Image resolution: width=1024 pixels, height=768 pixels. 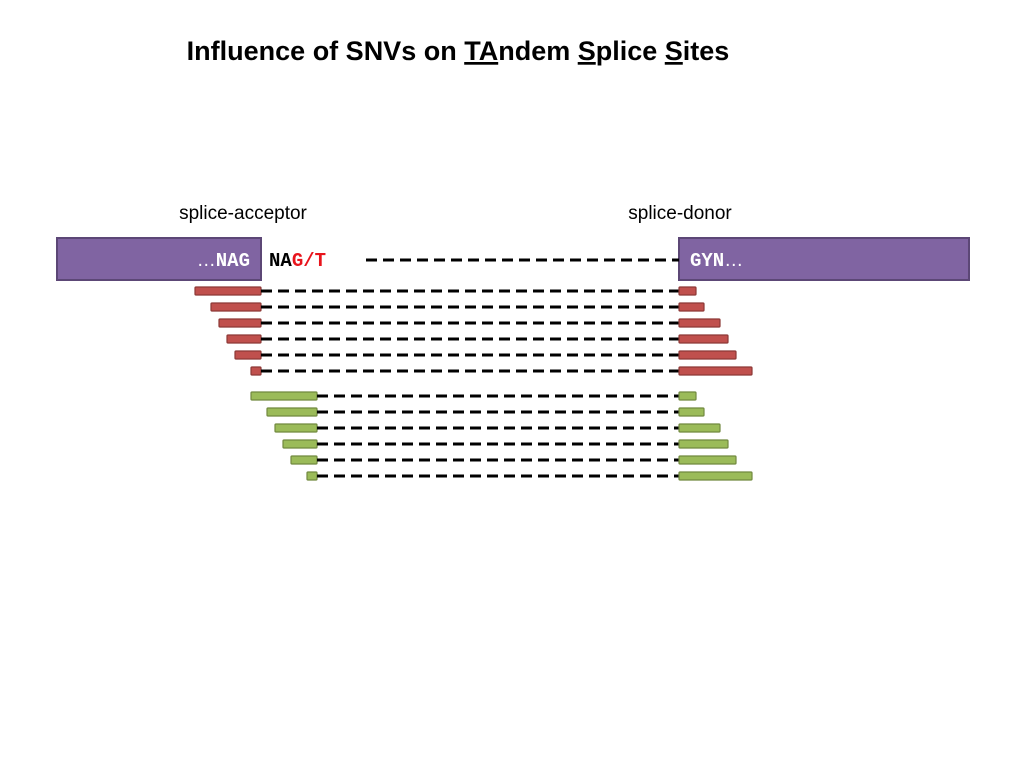 I want to click on seq: NA, so click(x=280, y=261).